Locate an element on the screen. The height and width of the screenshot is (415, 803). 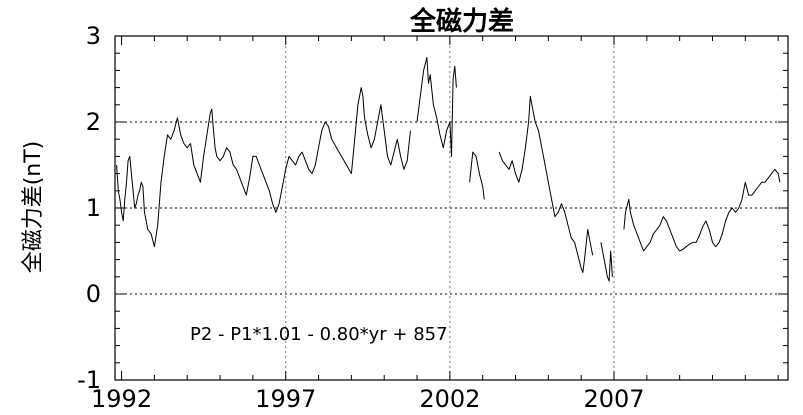
formula-annotation: P2 - P1*1.01 - 0.80*yr + 857 is located at coordinates (319, 334).